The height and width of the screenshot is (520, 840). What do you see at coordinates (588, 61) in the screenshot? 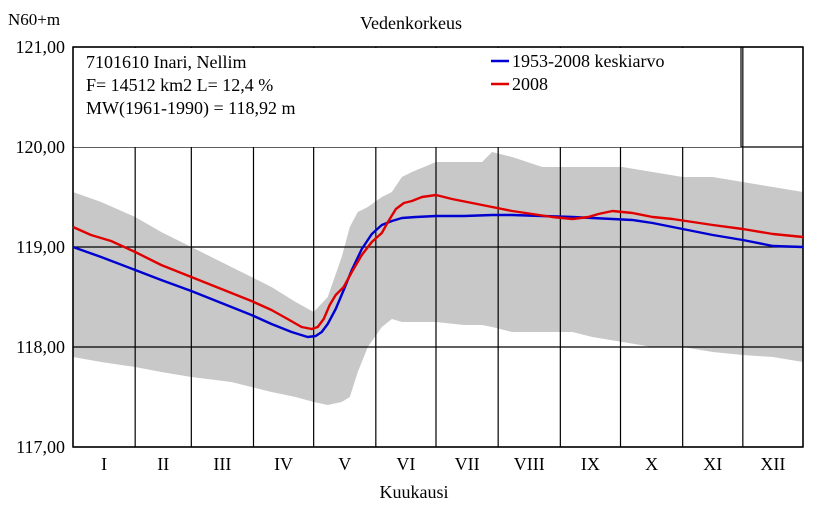
I see `legend-label-mean: 1953-2008 keskiarvo` at bounding box center [588, 61].